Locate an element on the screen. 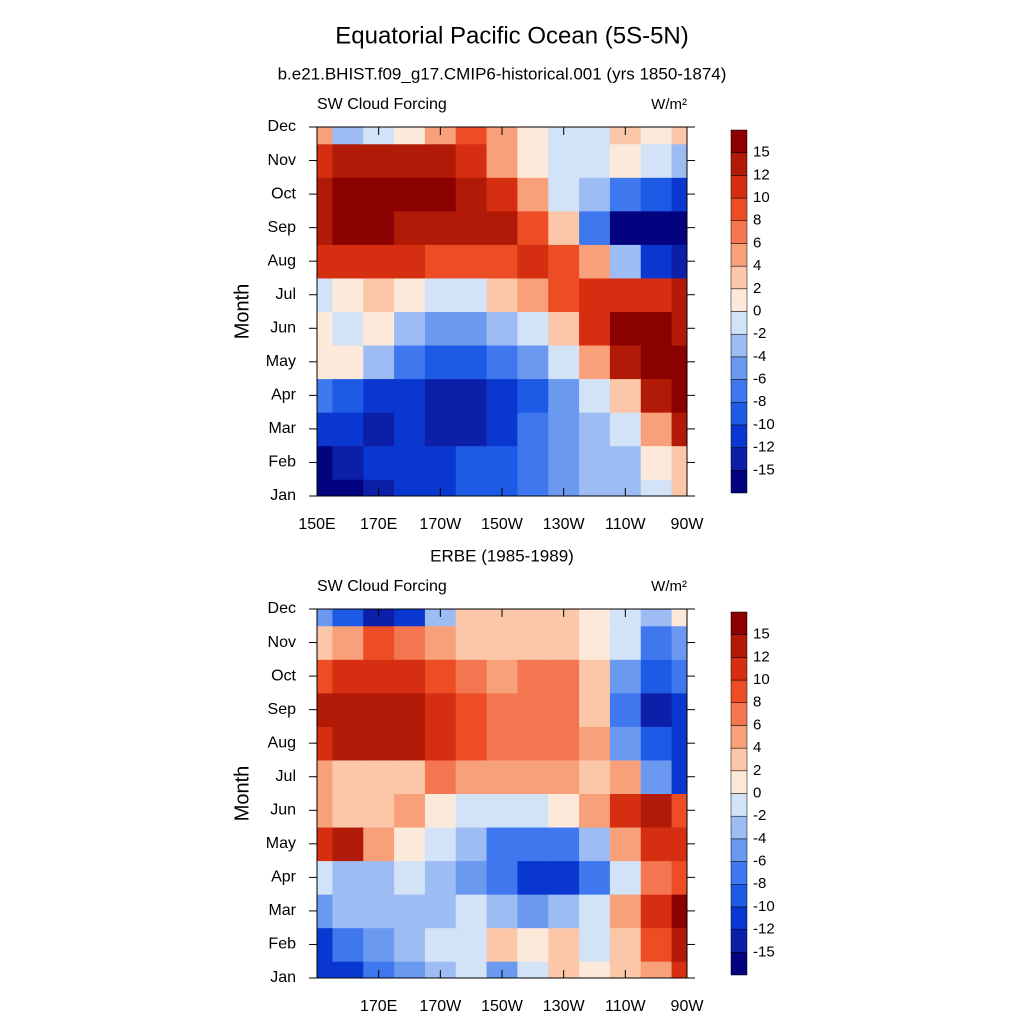 This screenshot has height=1029, width=1024. y-tick-label: Sep is located at coordinates (282, 227).